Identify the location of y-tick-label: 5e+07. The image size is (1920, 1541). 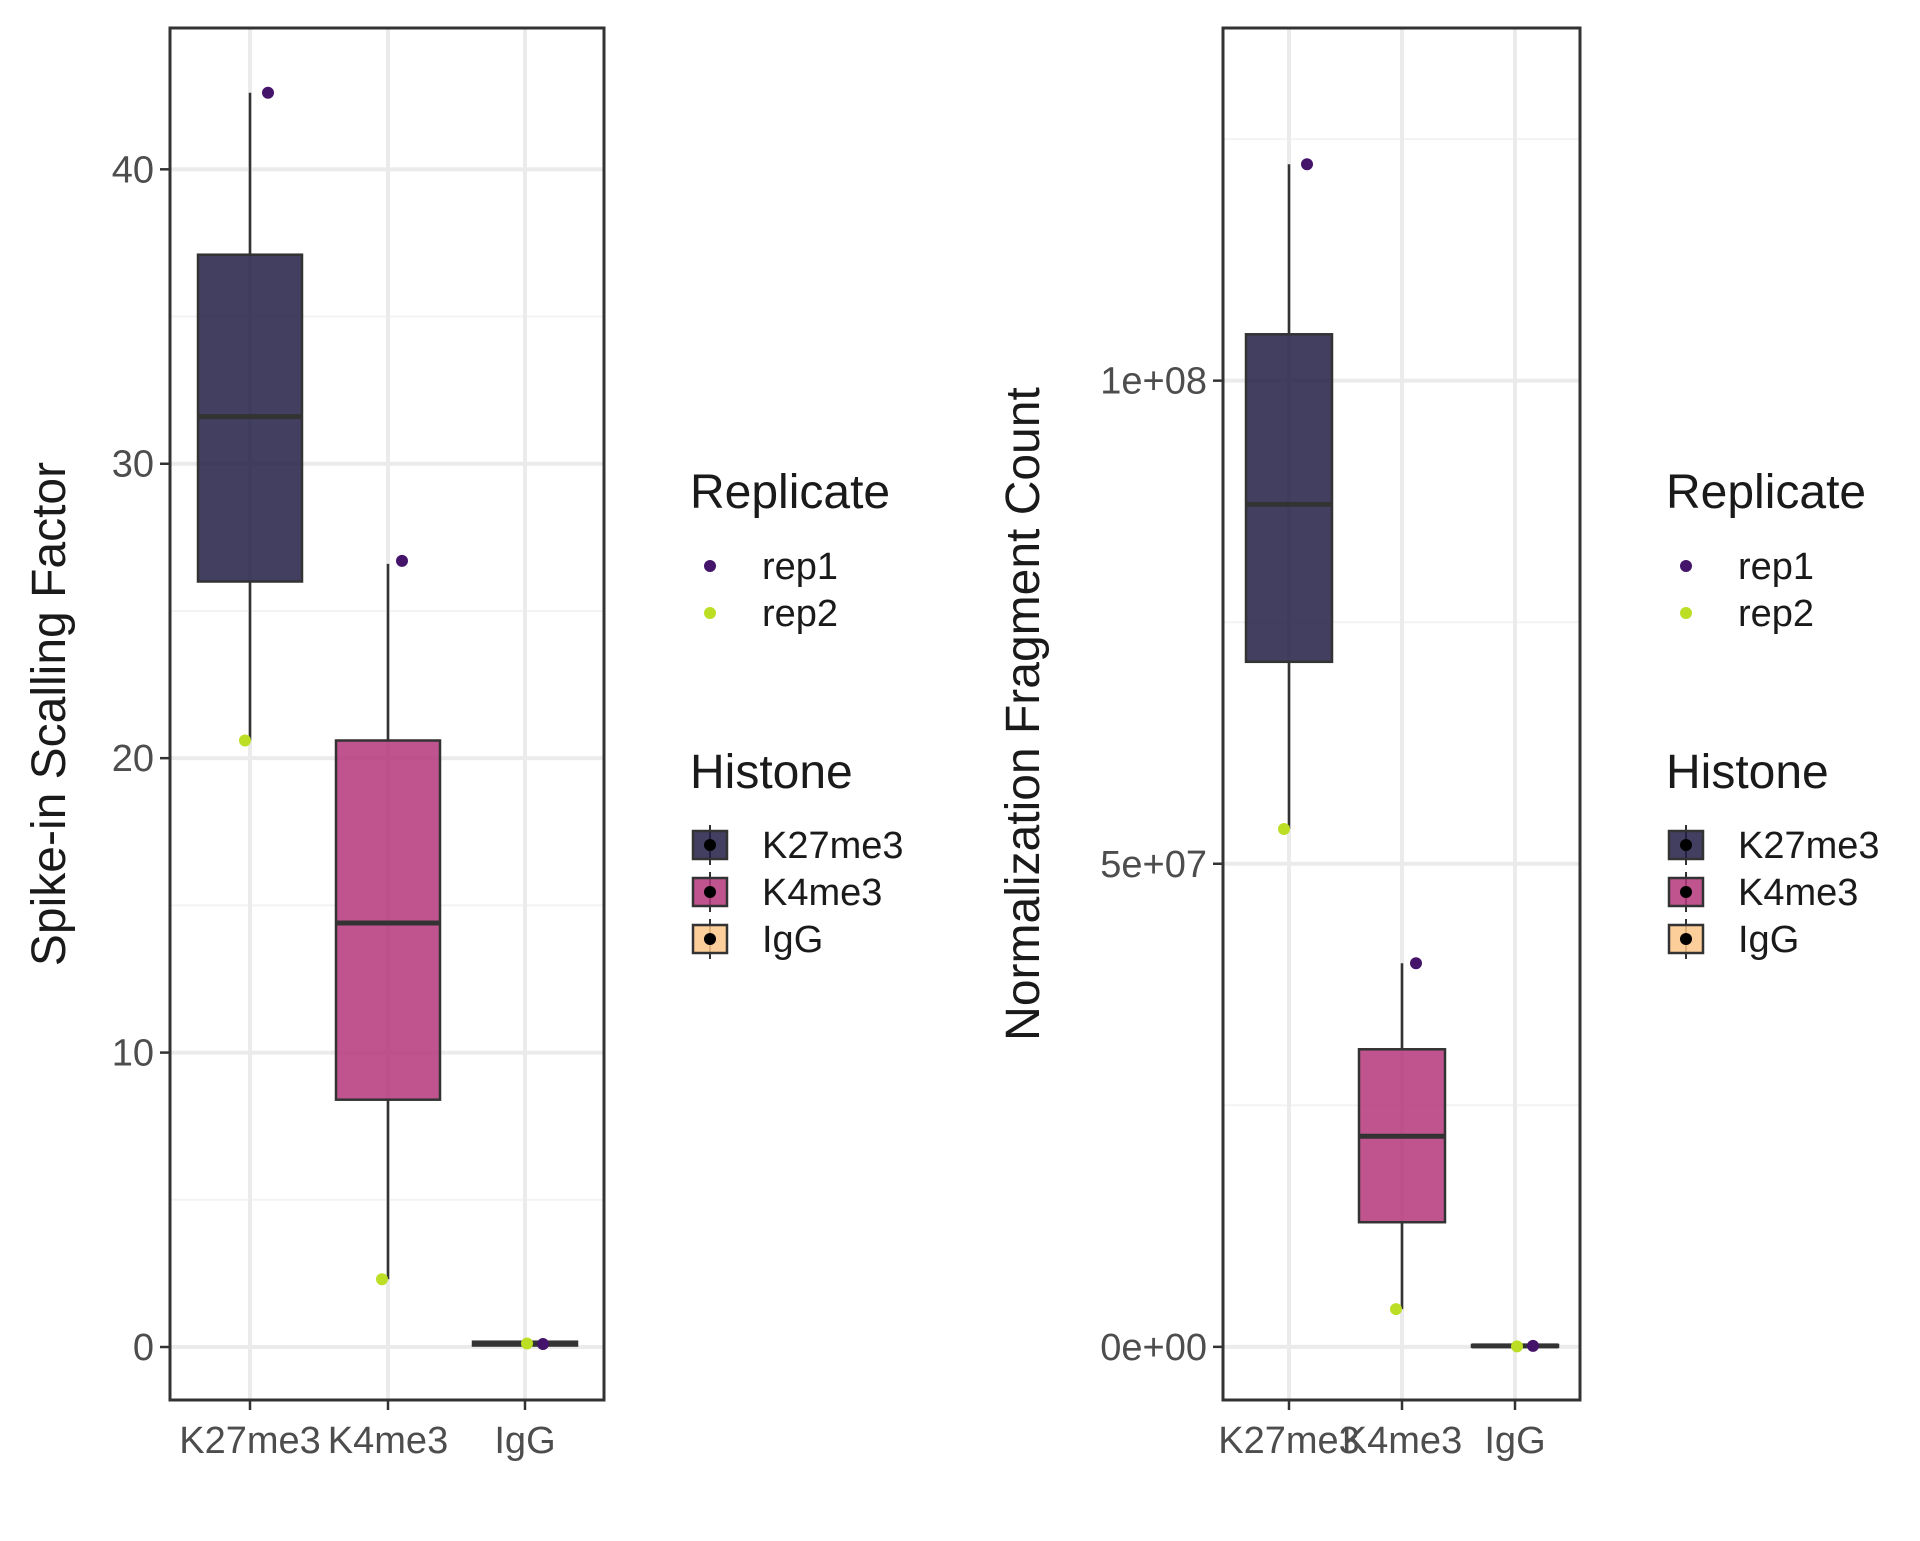
(1153, 865).